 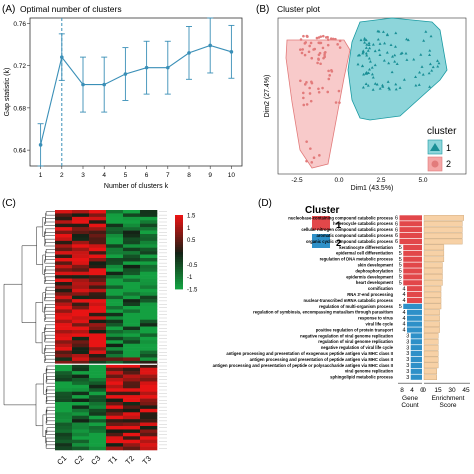 What do you see at coordinates (318, 104) in the screenshot?
I see `cluster-1-hull` at bounding box center [318, 104].